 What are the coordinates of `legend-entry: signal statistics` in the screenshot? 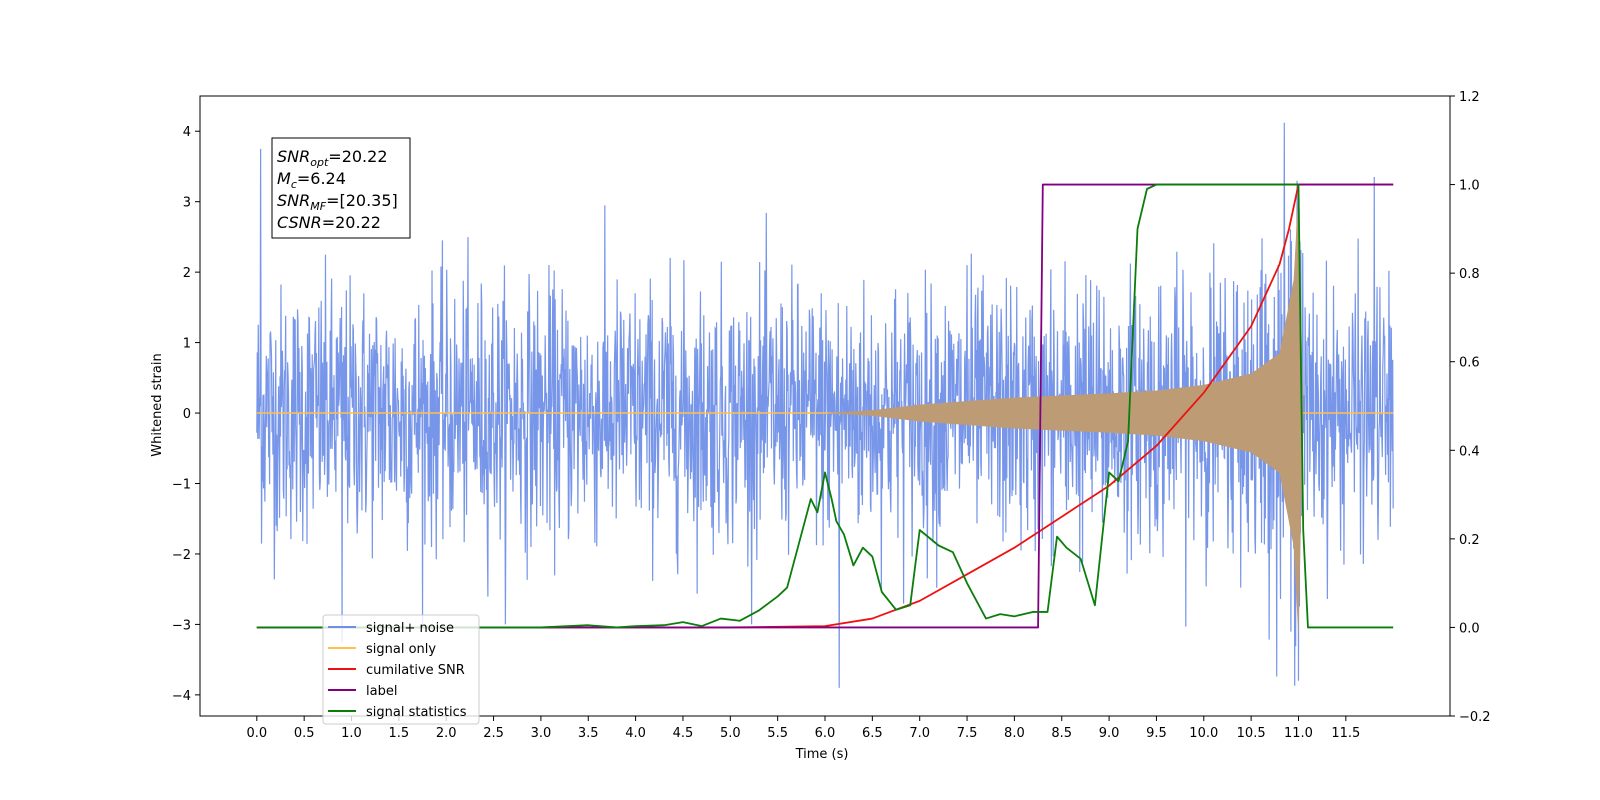 It's located at (416, 712).